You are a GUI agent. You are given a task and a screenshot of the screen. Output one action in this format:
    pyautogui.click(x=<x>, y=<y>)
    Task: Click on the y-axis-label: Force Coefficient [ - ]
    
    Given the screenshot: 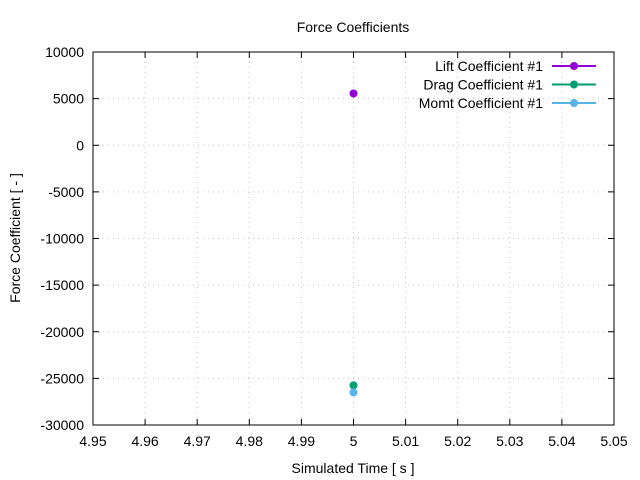 What is the action you would take?
    pyautogui.click(x=15, y=238)
    